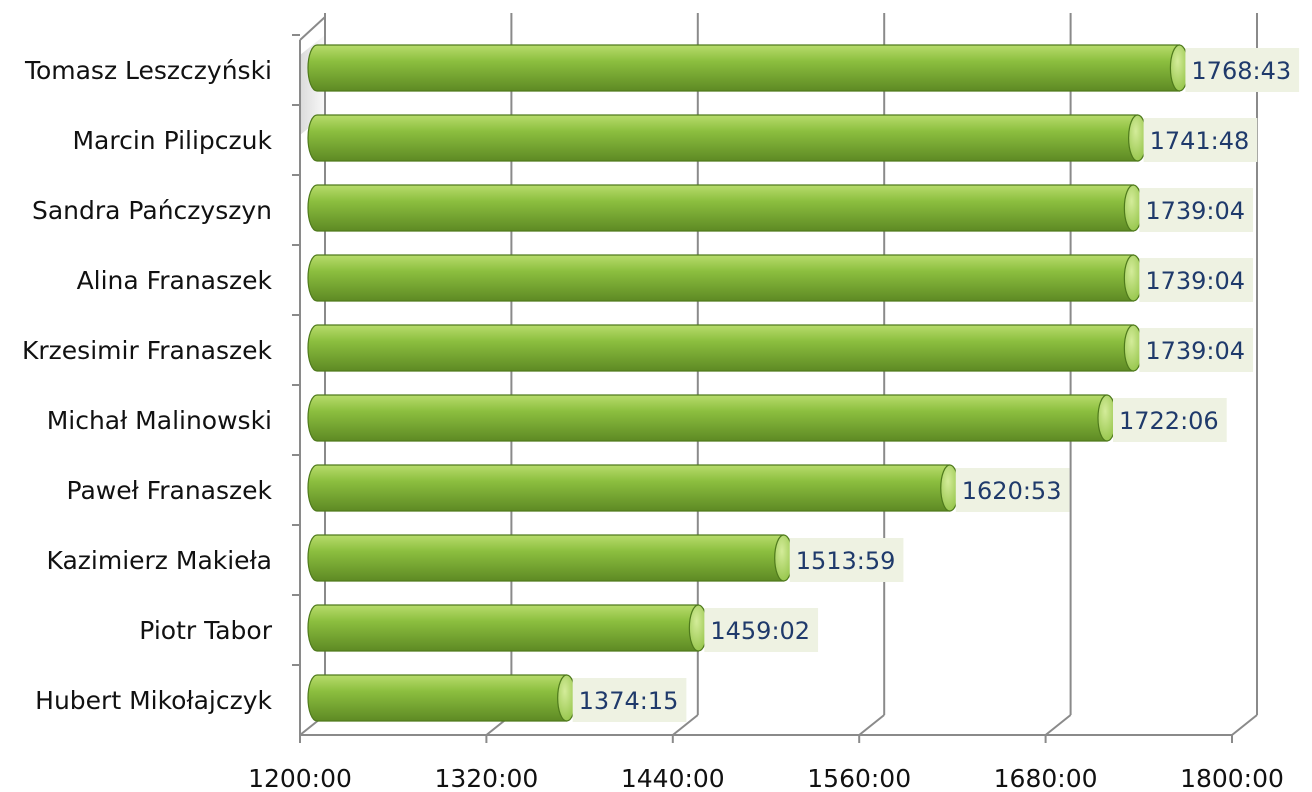 The image size is (1312, 792). Describe the element at coordinates (859, 778) in the screenshot. I see `x-tick-label: 1560:00` at that location.